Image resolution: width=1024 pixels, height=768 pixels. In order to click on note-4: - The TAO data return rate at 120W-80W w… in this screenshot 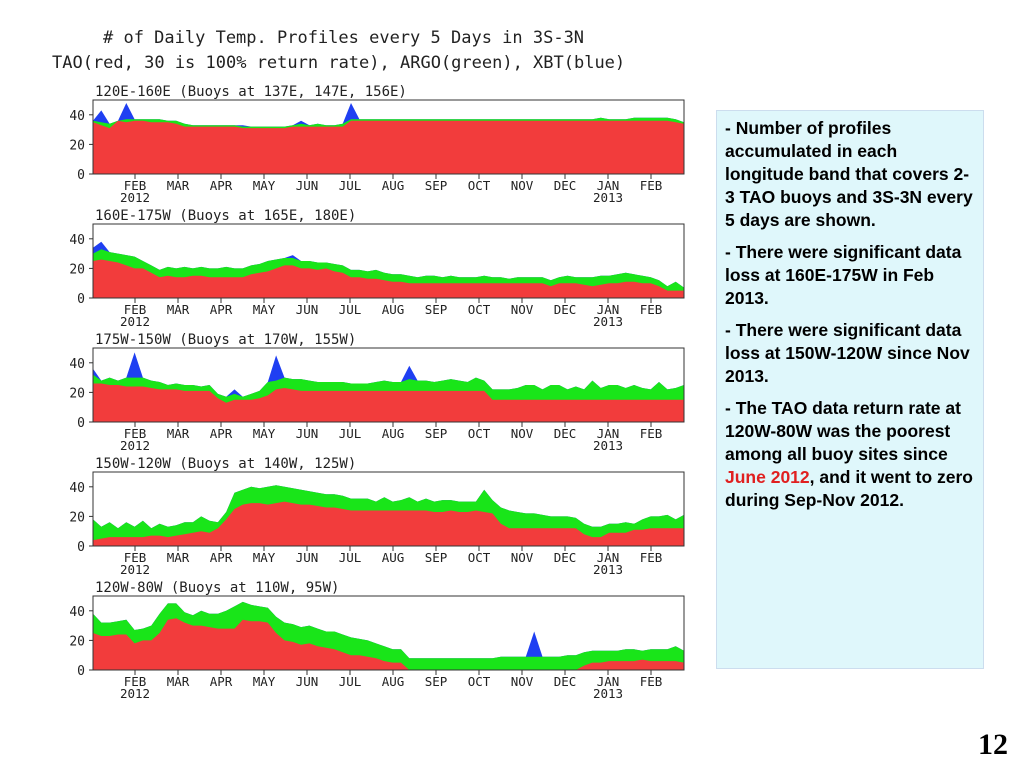, I will do `click(849, 454)`.